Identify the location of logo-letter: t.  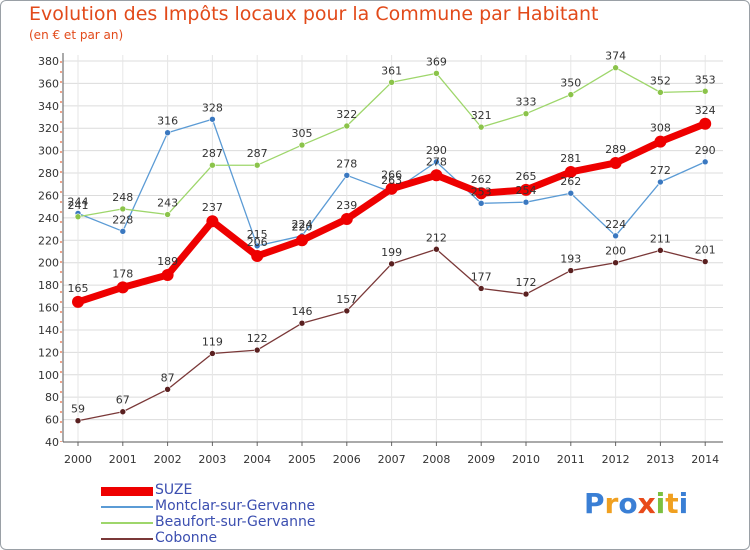
(672, 503).